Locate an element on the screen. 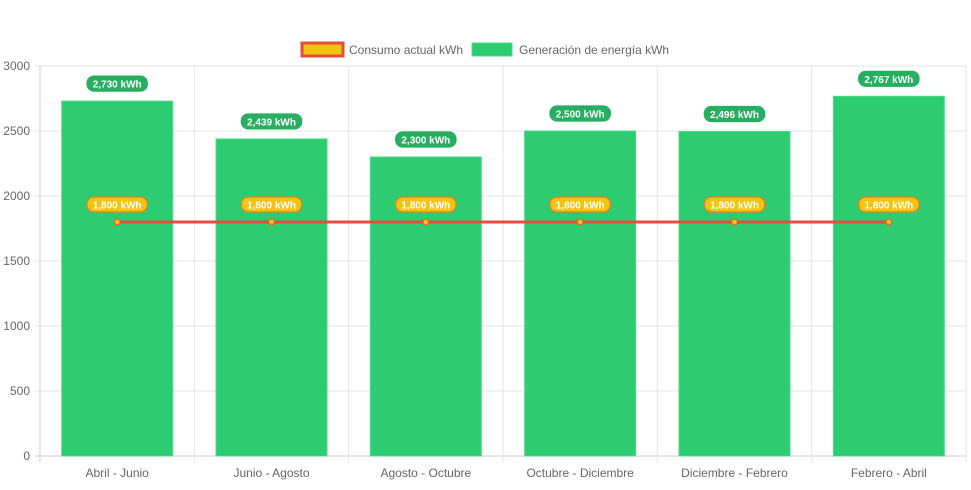  x-tick-label: Diciembre - Febrero is located at coordinates (734, 473).